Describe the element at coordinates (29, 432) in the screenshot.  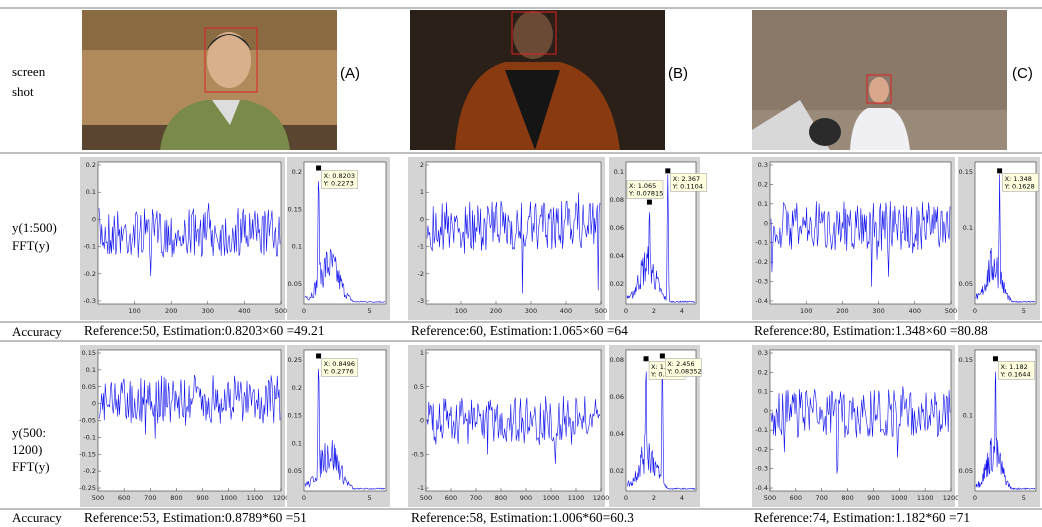
I see `row-label: y(500:` at that location.